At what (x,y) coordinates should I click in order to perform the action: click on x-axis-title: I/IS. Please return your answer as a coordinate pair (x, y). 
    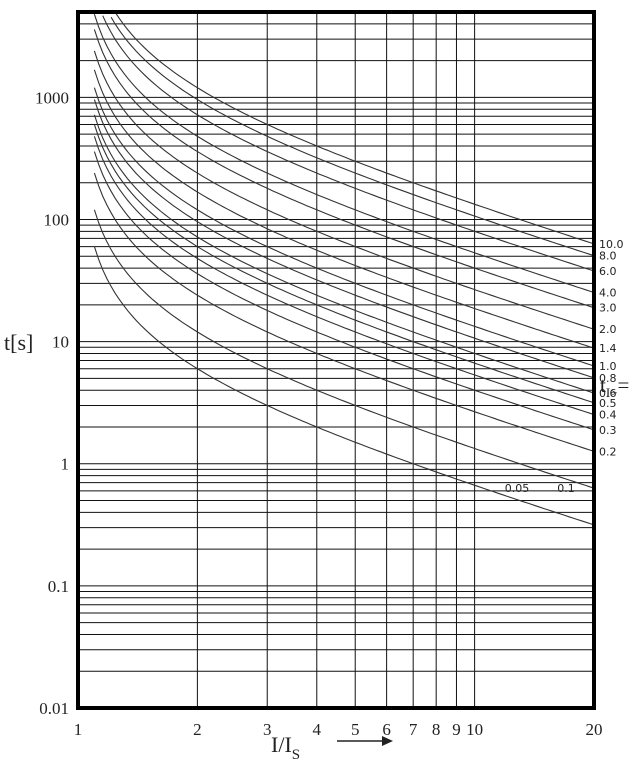
    Looking at the image, I should click on (285, 747).